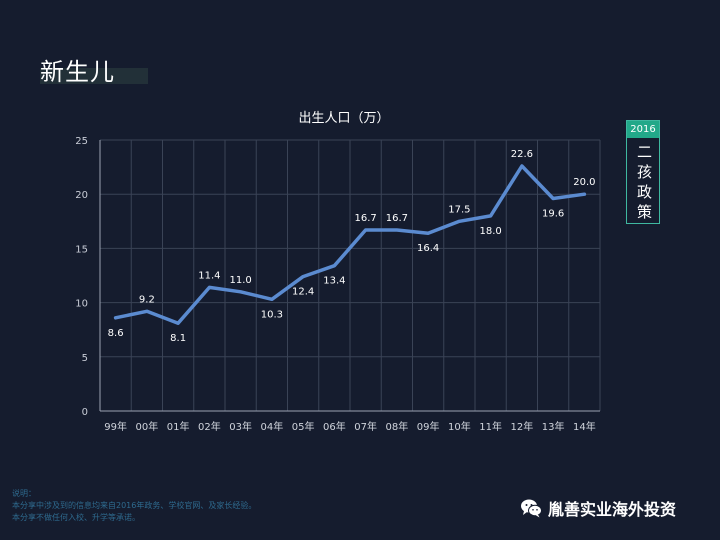 The height and width of the screenshot is (540, 720). What do you see at coordinates (365, 426) in the screenshot?
I see `x-tick-label: 07年` at bounding box center [365, 426].